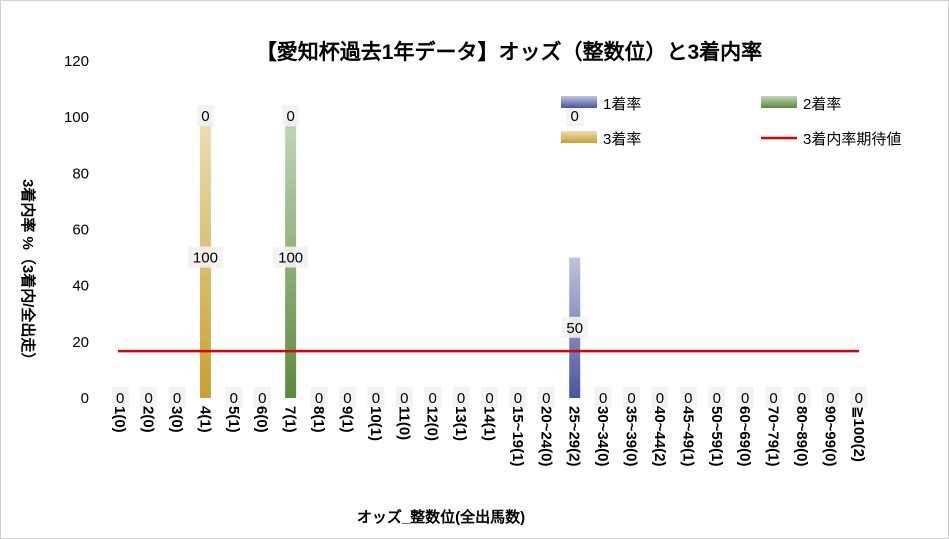  I want to click on y-tick-label: 40, so click(80, 286).